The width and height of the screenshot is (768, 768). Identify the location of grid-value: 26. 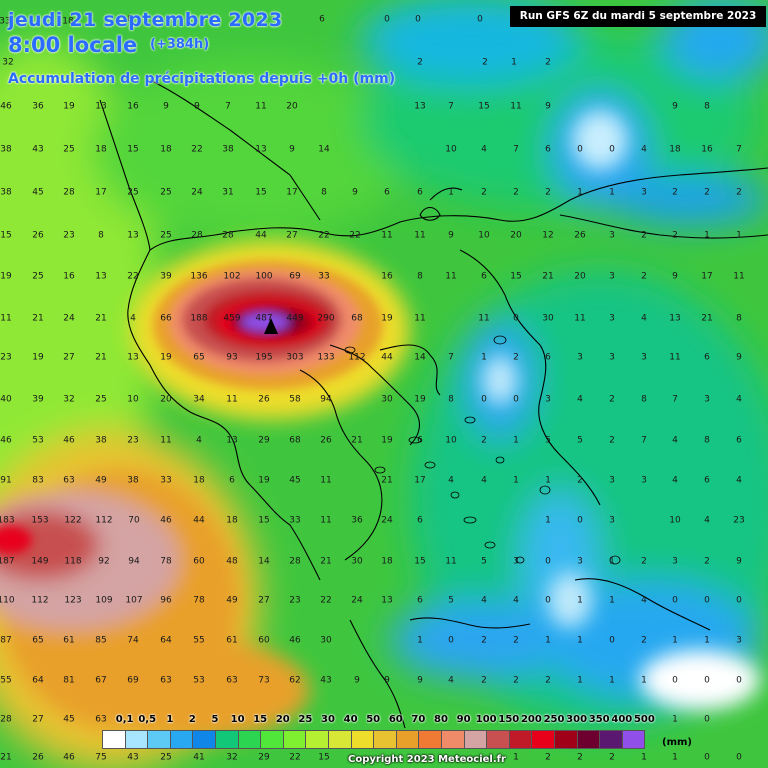
(38, 757).